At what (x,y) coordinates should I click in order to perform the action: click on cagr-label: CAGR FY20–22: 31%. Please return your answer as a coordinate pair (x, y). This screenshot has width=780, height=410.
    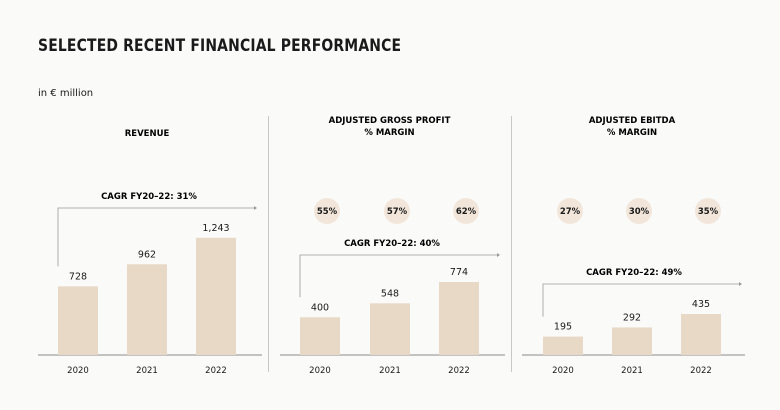
    Looking at the image, I should click on (149, 197).